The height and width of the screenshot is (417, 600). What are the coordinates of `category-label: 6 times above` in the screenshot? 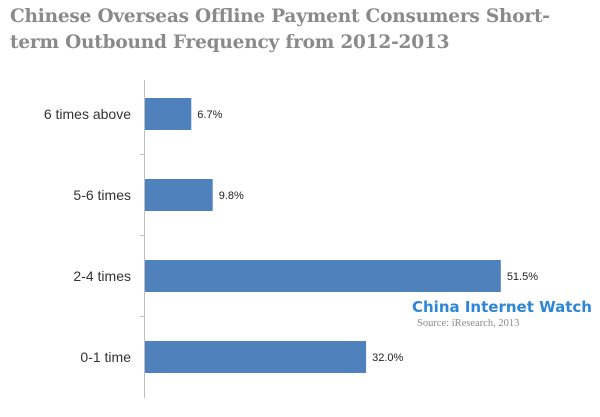 It's located at (87, 114).